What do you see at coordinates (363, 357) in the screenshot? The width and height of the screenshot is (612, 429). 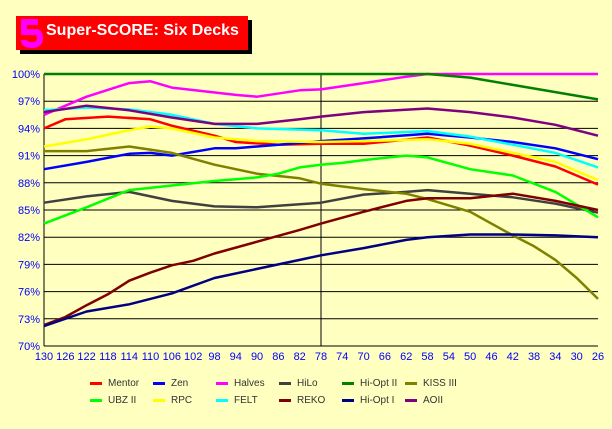 I see `x-tick-label: 70` at bounding box center [363, 357].